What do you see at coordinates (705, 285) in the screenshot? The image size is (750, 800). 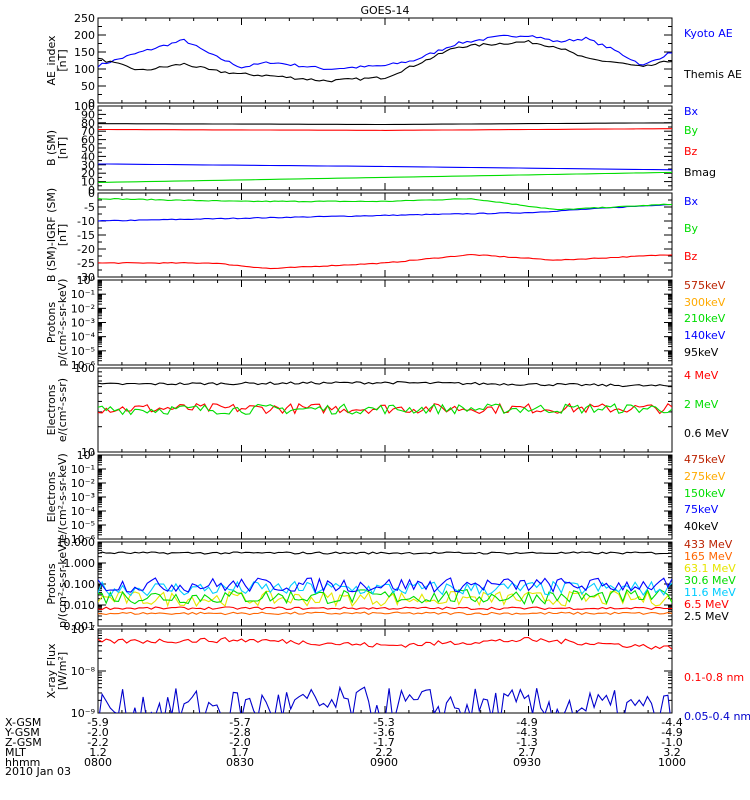 I see `legend-entry: 575keV` at bounding box center [705, 285].